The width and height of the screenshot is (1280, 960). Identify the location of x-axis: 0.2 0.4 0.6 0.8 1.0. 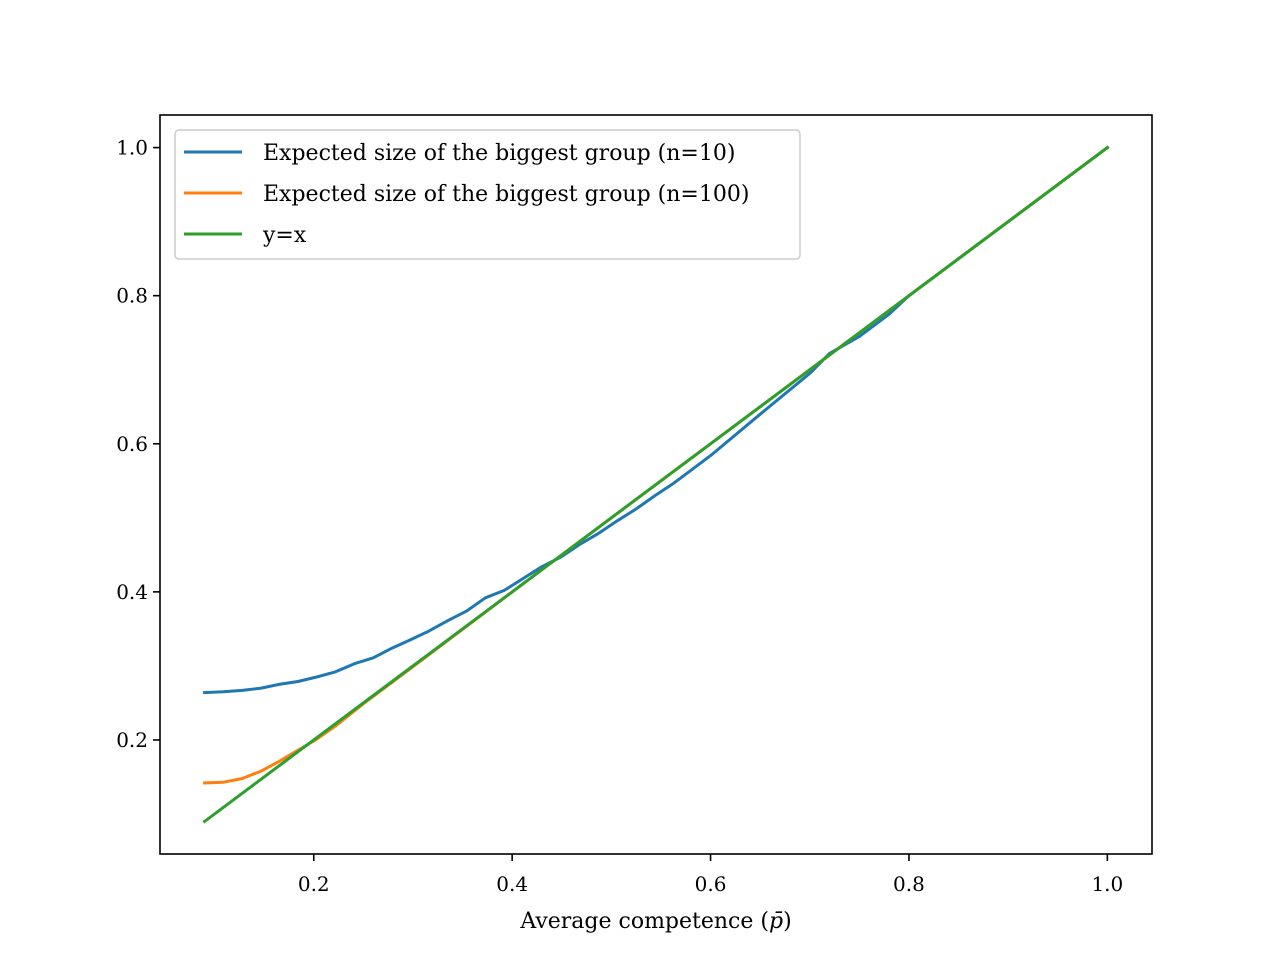
(710, 875).